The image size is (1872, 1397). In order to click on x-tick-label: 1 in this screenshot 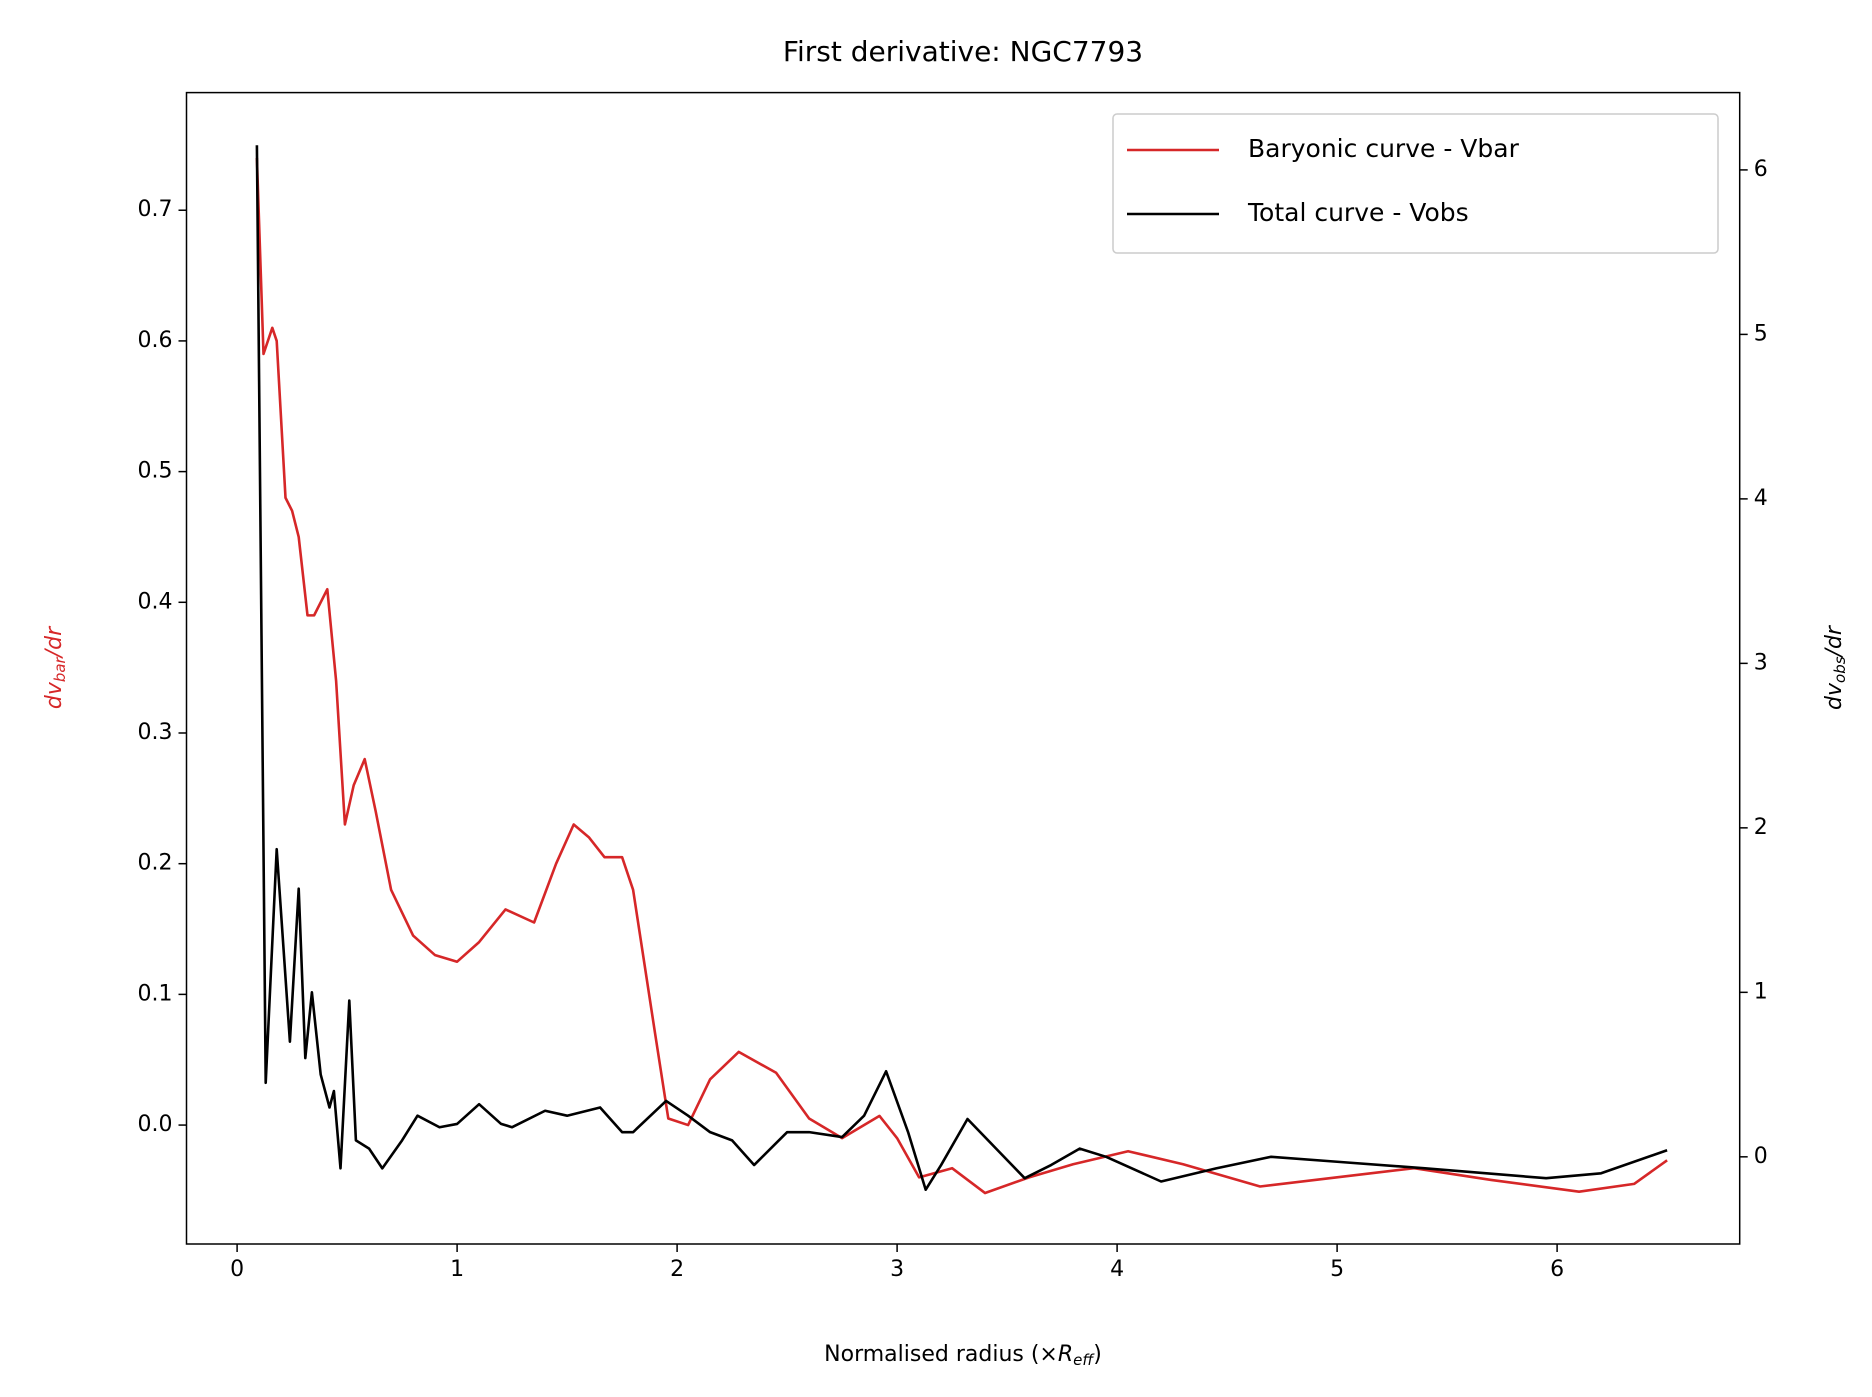, I will do `click(457, 1269)`.